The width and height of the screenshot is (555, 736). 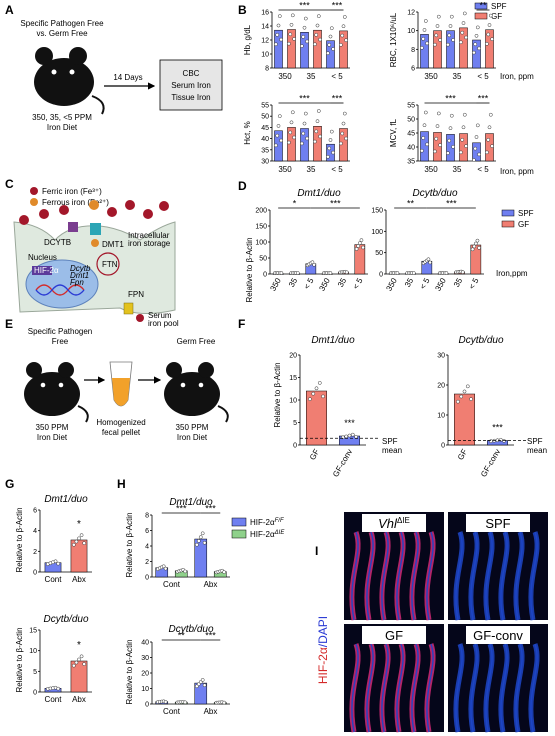 I want to click on panel-h-chart-1-bar, so click(x=201, y=558).